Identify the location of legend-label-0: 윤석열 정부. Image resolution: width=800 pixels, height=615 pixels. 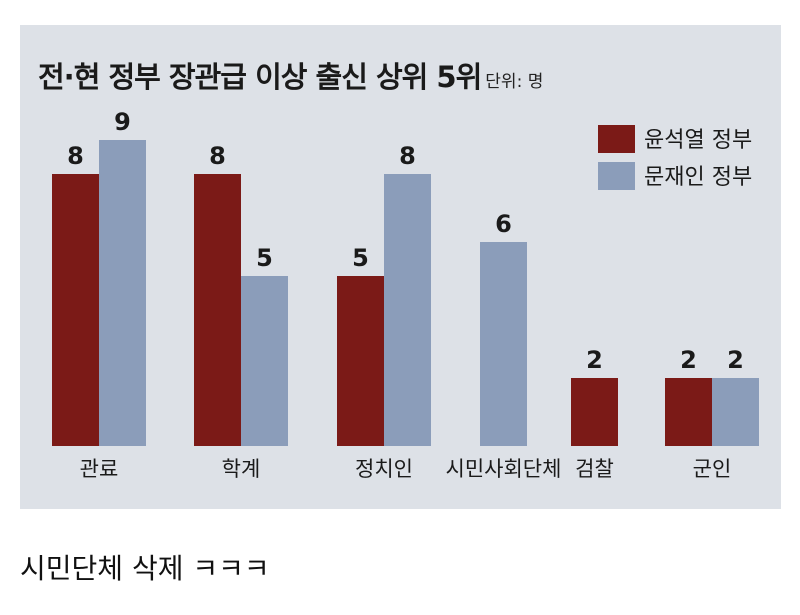
(698, 140).